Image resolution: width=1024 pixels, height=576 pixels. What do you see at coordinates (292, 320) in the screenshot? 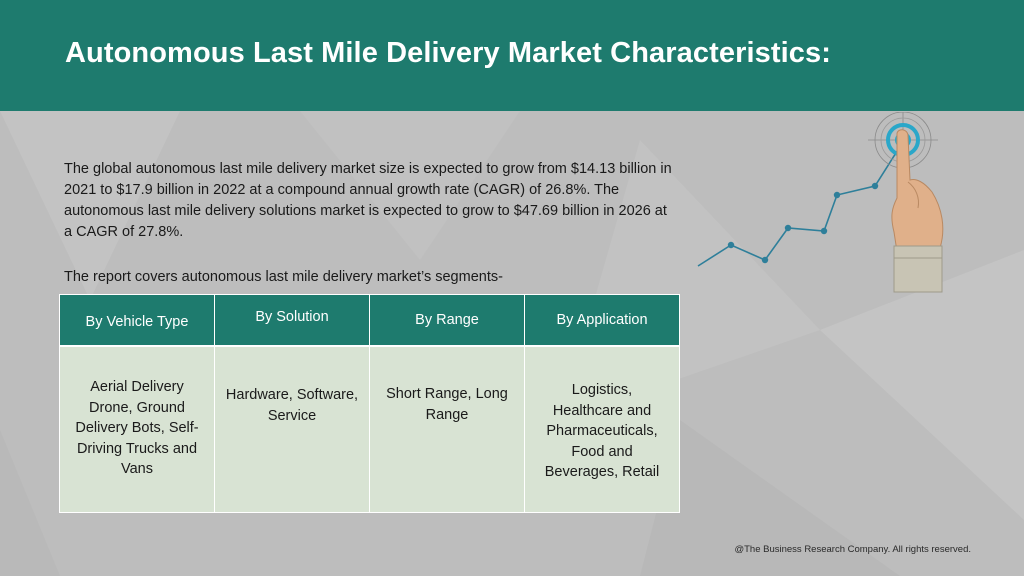
I see `header-solution: By Solution` at bounding box center [292, 320].